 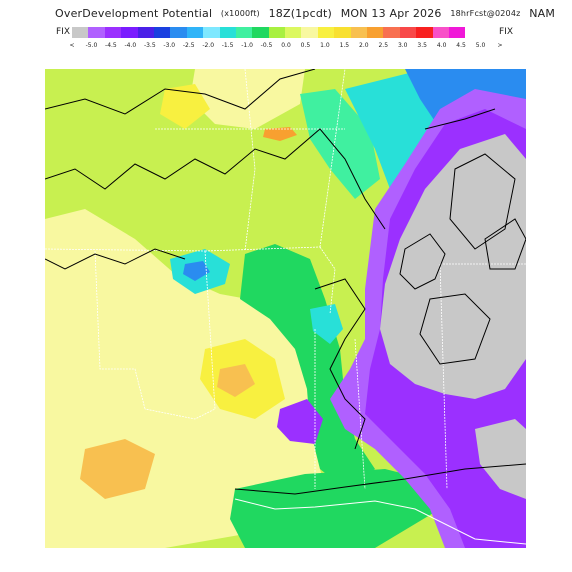 What do you see at coordinates (305, 45) in the screenshot?
I see `legend-tick-label: 0.5` at bounding box center [305, 45].